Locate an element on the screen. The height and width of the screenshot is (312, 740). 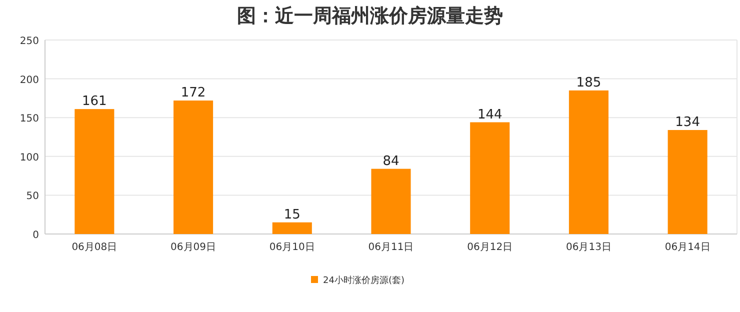
x-tick-label: 06月11日 is located at coordinates (391, 247).